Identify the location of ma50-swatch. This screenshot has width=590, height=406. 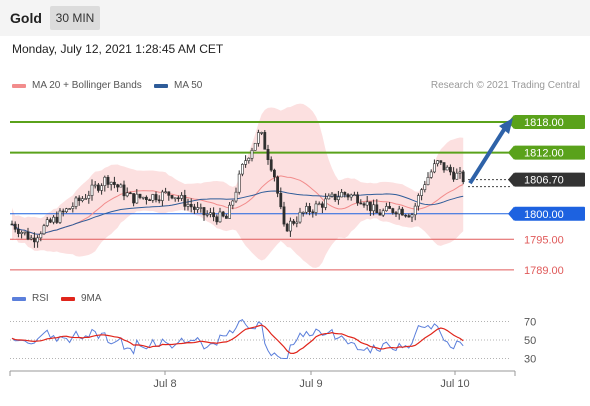
(161, 85).